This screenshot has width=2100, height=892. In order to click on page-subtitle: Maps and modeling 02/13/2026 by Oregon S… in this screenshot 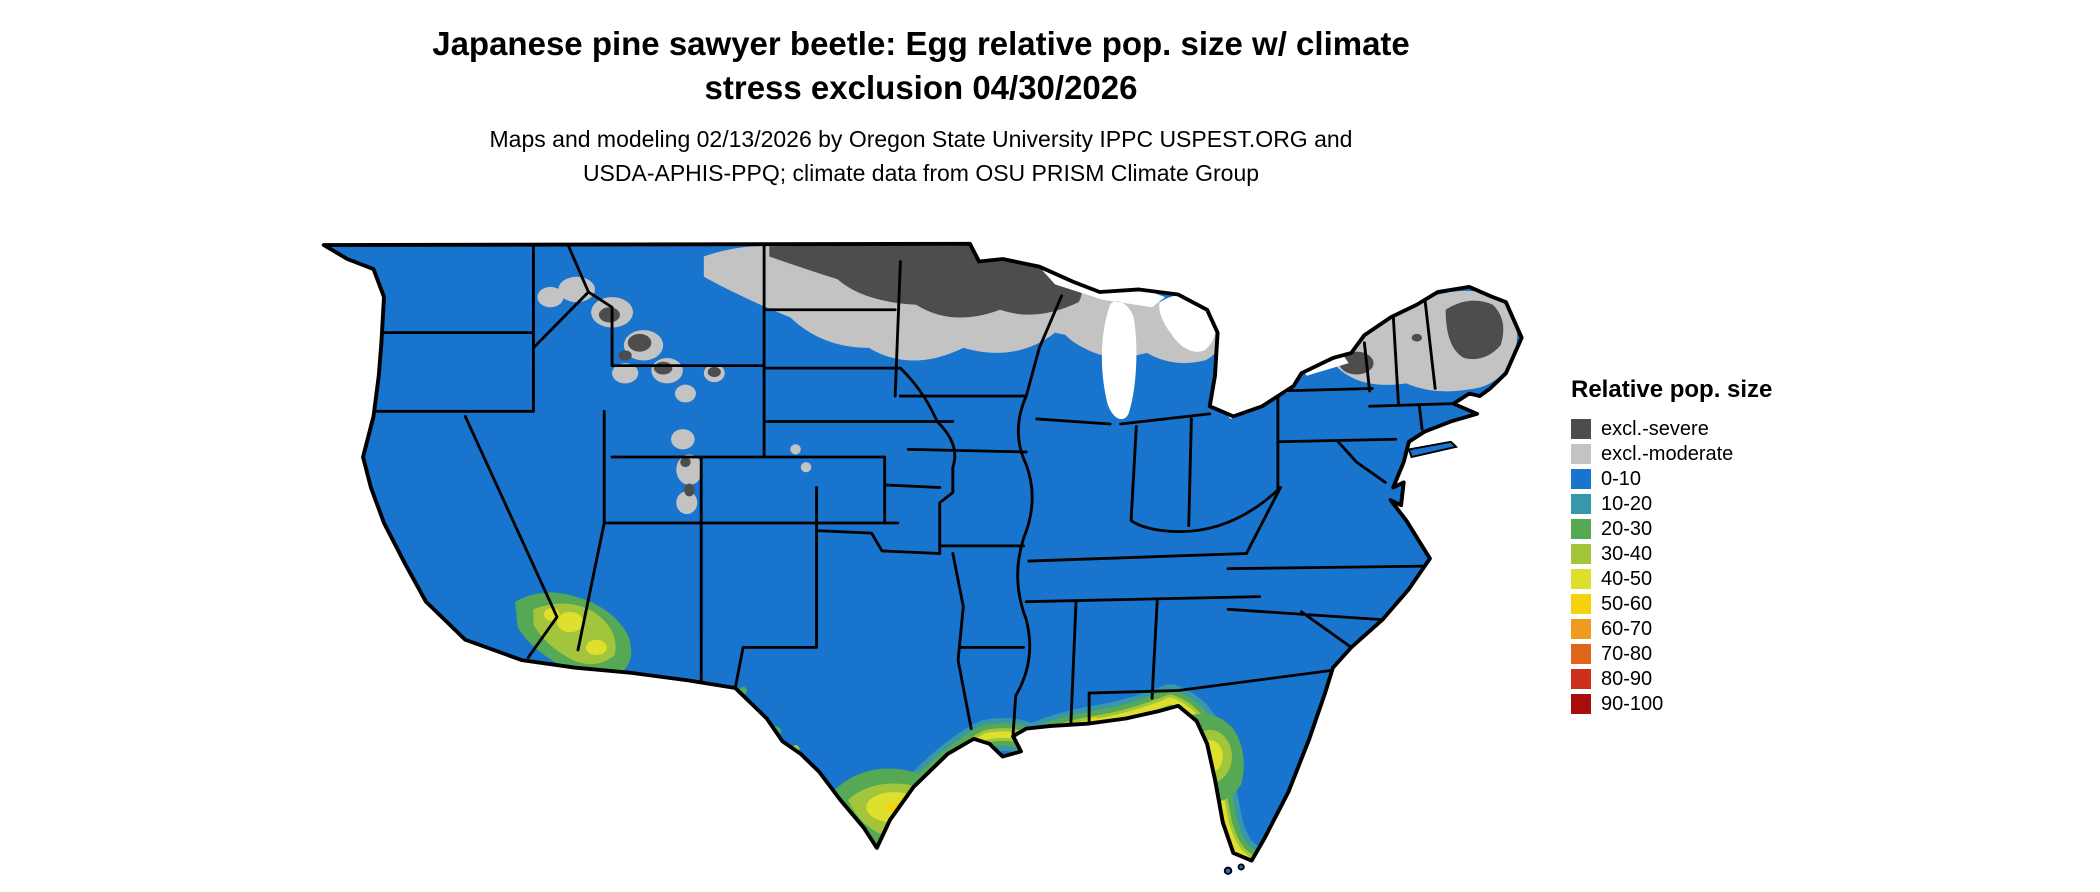, I will do `click(921, 156)`.